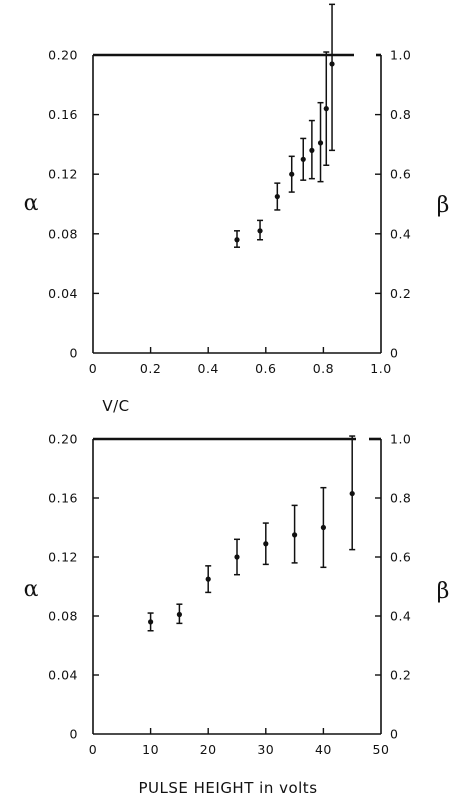 This screenshot has height=804, width=451. I want to click on x-tick-label: 0.2, so click(150, 368).